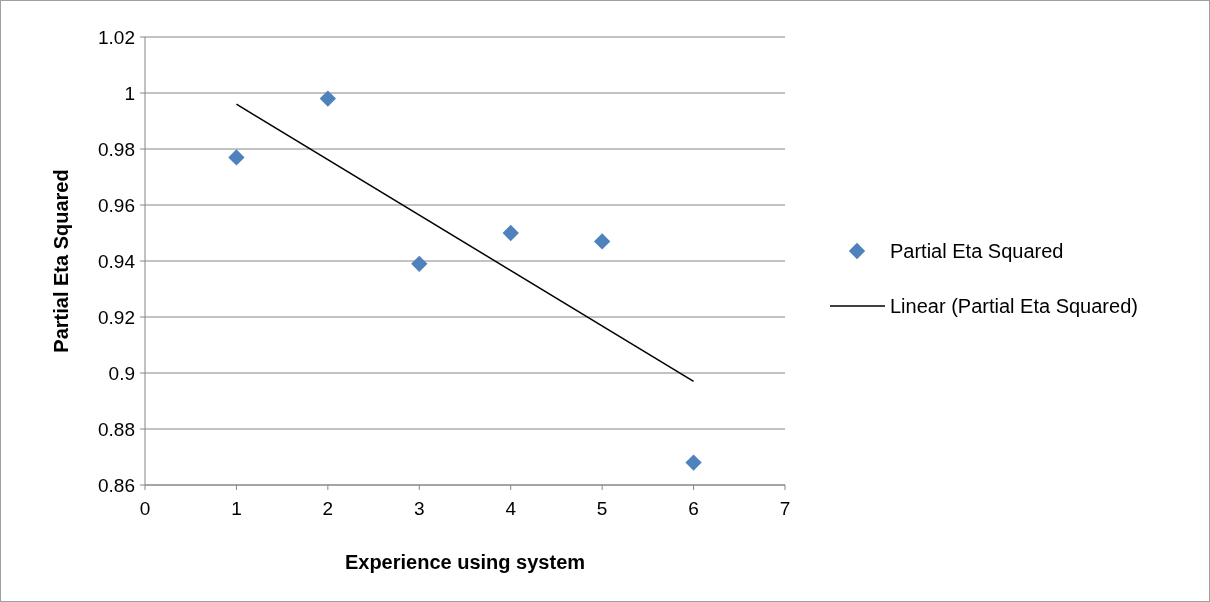  What do you see at coordinates (116, 317) in the screenshot?
I see `y-tick-label: 0.92` at bounding box center [116, 317].